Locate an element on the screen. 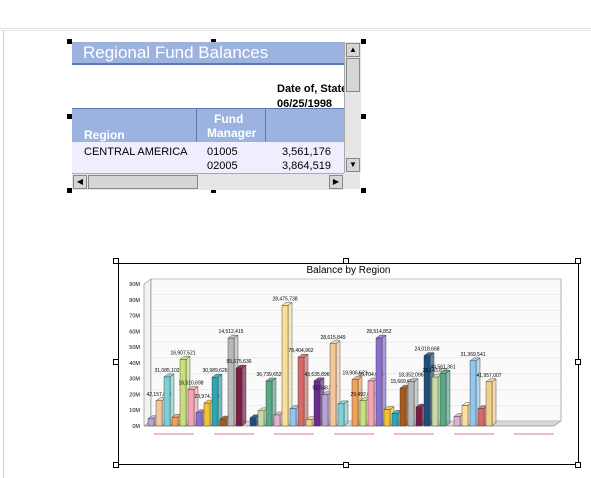 Image resolution: width=591 pixels, height=478 pixels. table-header is located at coordinates (208, 125).